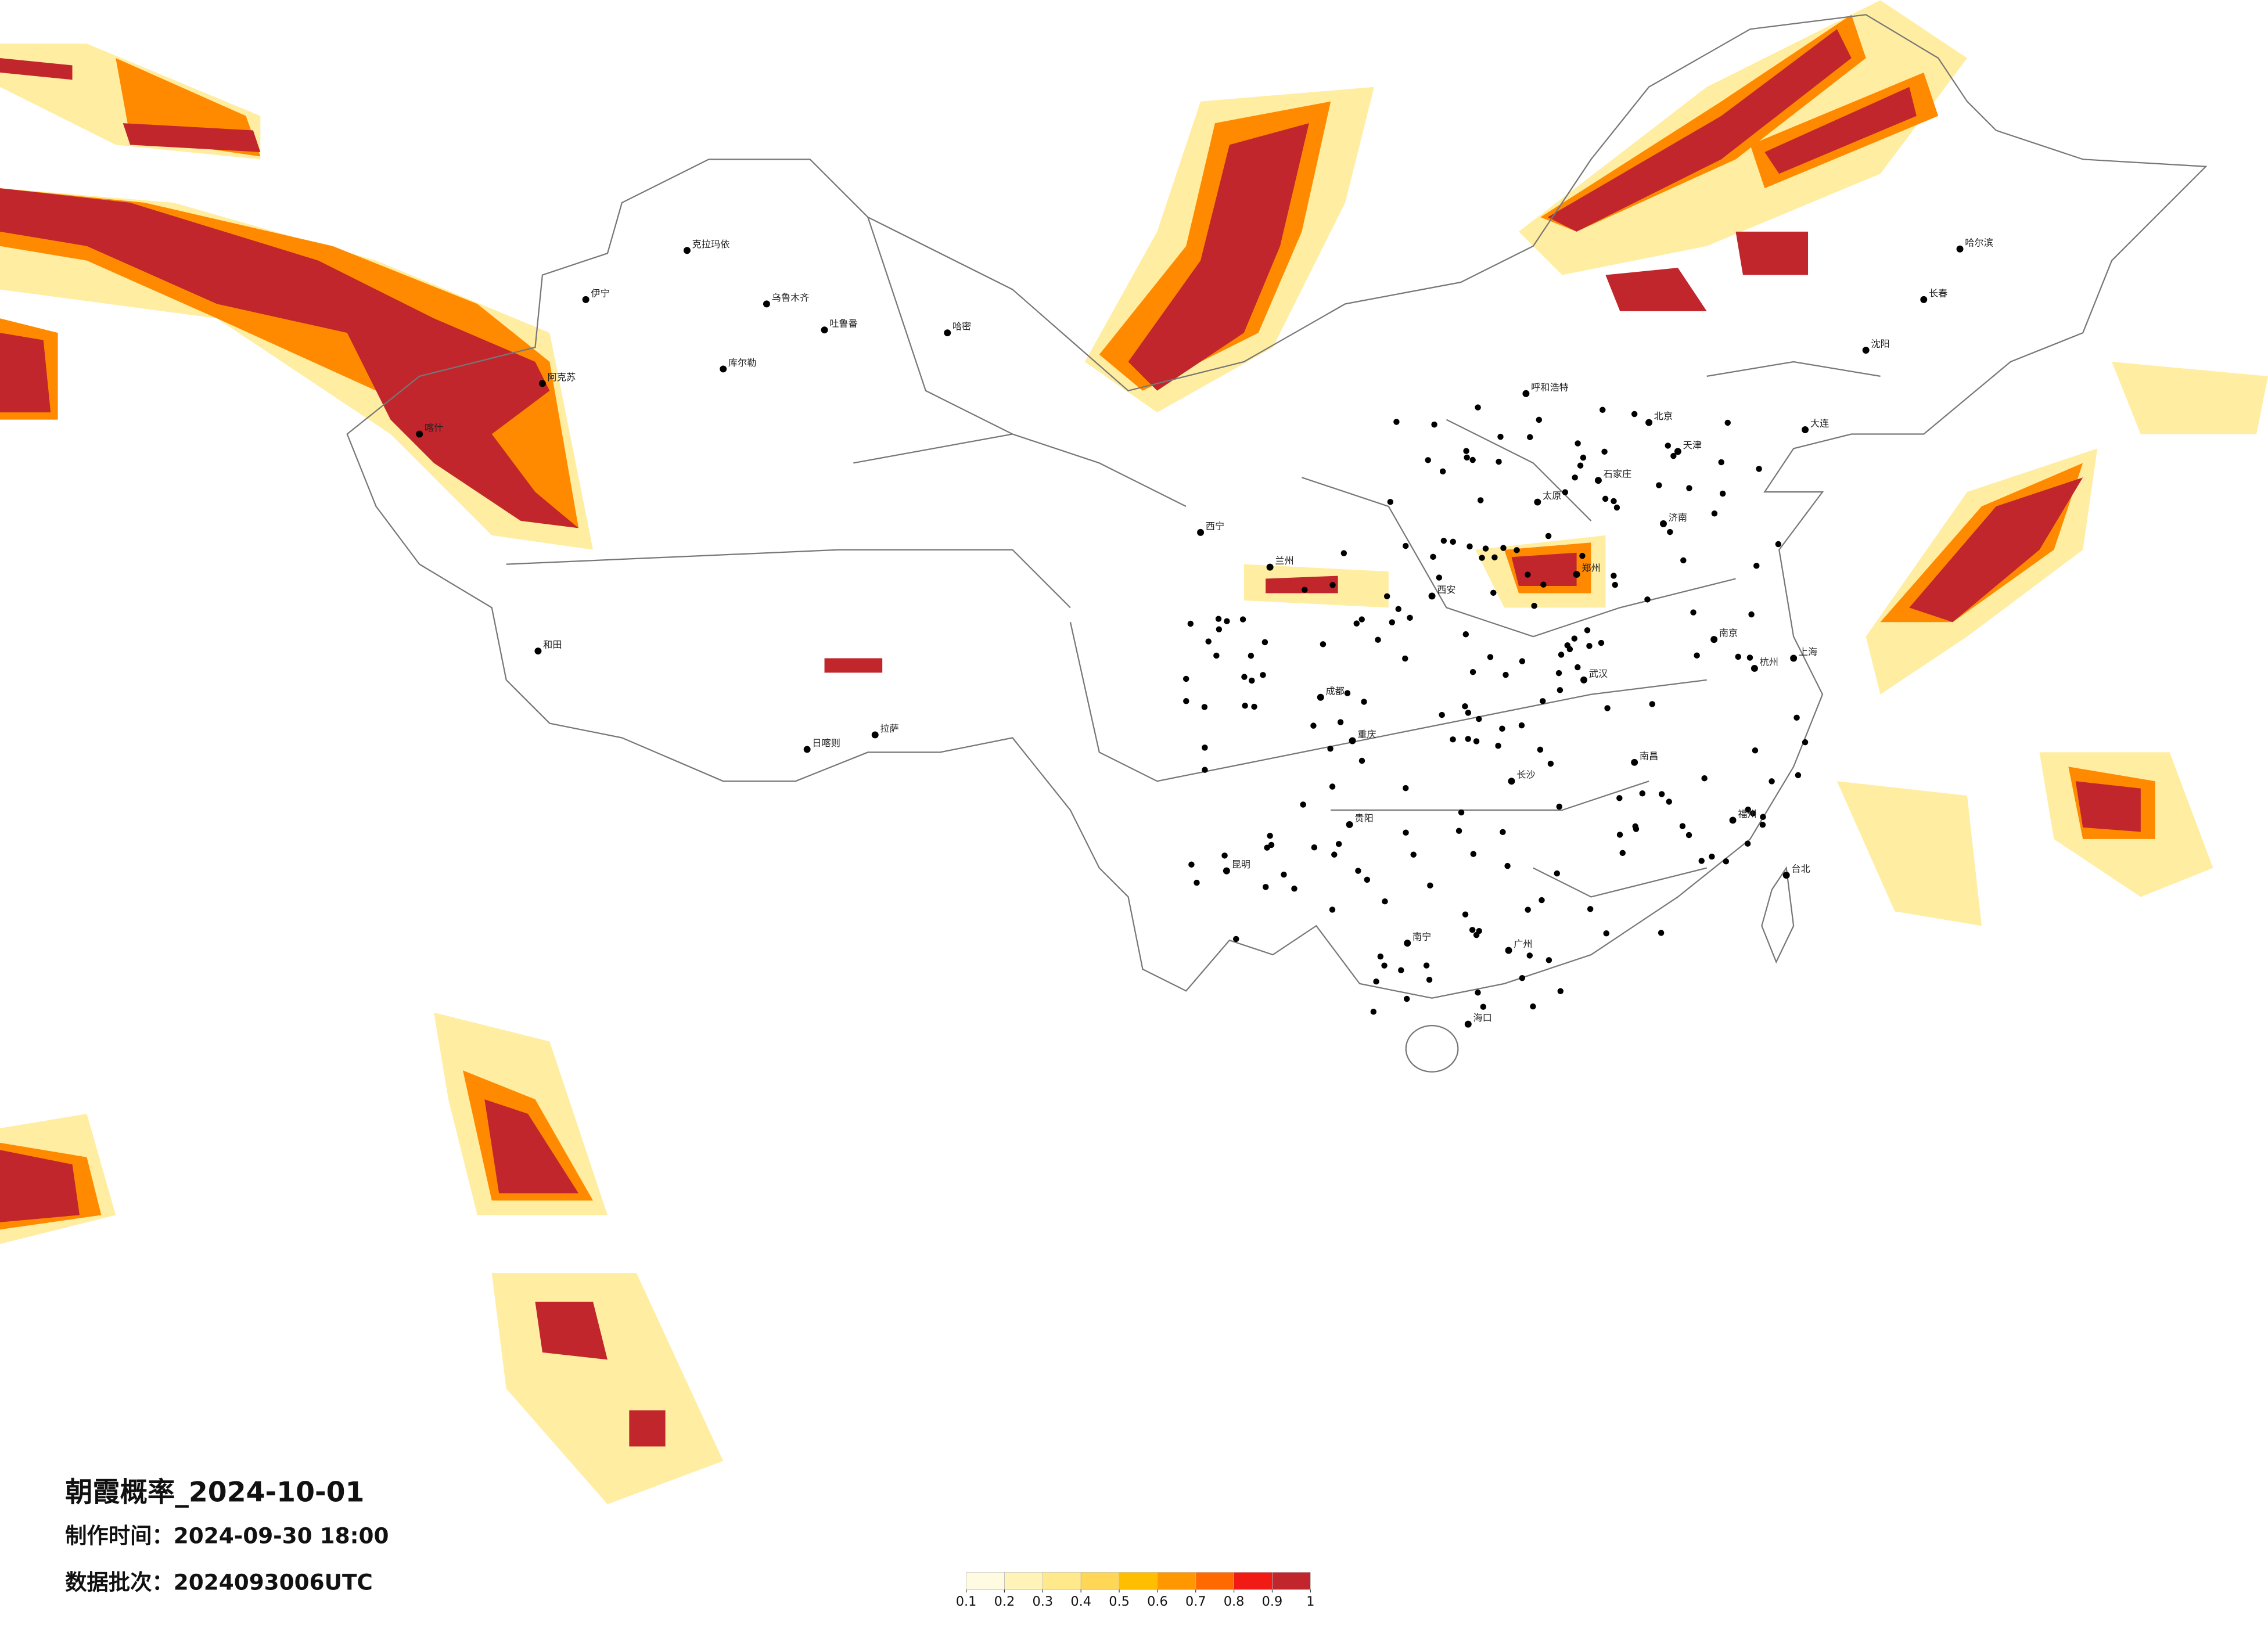  What do you see at coordinates (966, 1601) in the screenshot?
I see `colorbar-tick-label: 0.1` at bounding box center [966, 1601].